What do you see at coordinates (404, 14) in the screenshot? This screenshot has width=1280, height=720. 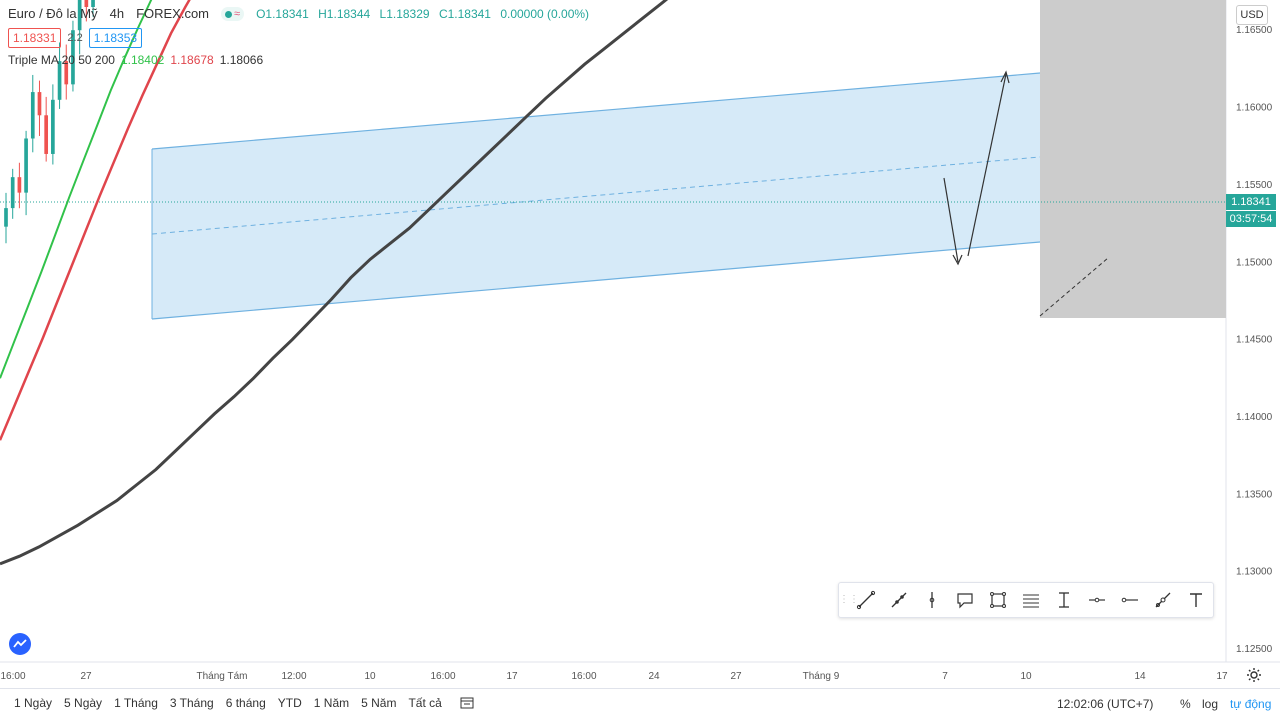 I see `low-value: L1.18329` at bounding box center [404, 14].